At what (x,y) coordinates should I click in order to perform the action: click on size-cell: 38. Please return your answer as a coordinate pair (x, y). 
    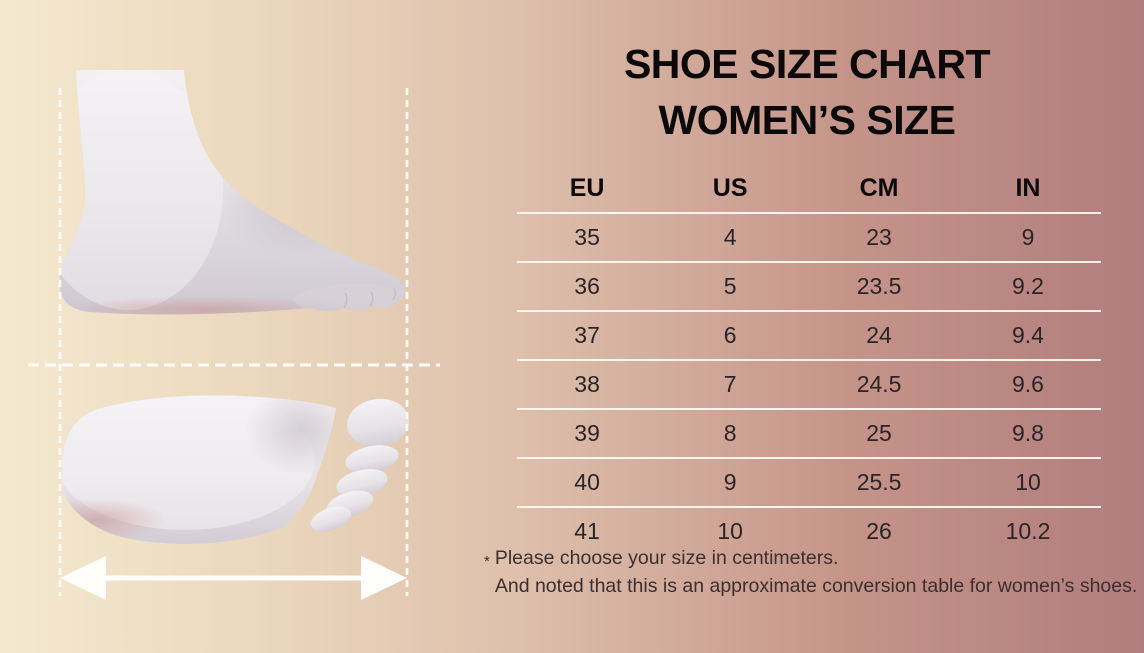
    Looking at the image, I should click on (587, 385).